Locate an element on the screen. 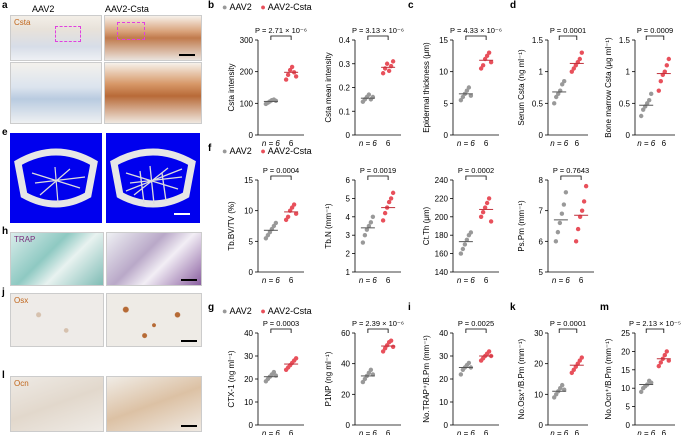 The height and width of the screenshot is (435, 685). panel-label-c: c is located at coordinates (411, 5).